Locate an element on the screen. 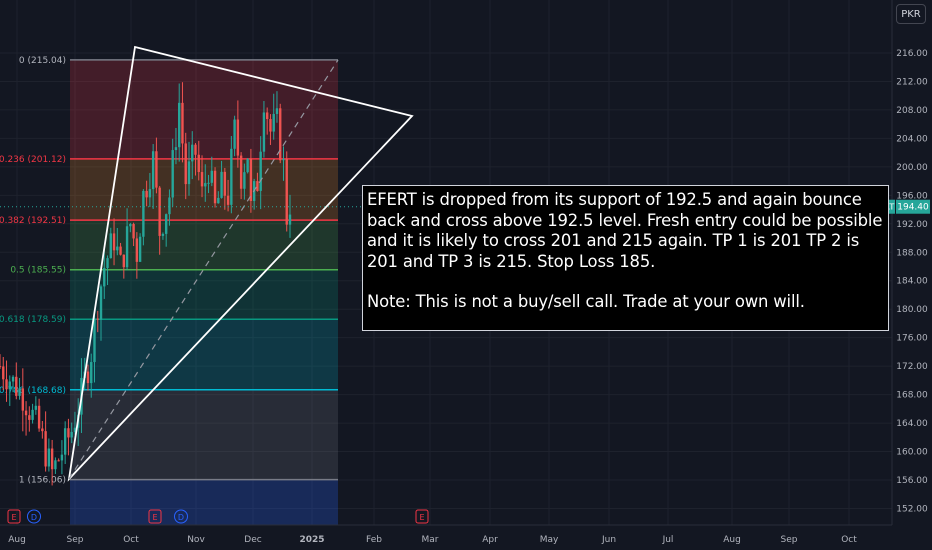 The image size is (932, 550). price-tick-label: 200.00 is located at coordinates (912, 168).